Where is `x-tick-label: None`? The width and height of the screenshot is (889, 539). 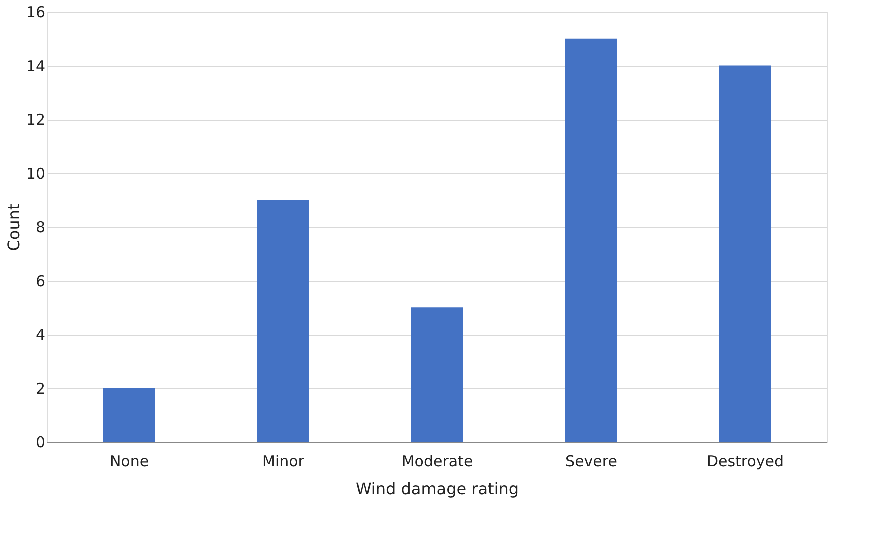
x-tick-label: None is located at coordinates (130, 461).